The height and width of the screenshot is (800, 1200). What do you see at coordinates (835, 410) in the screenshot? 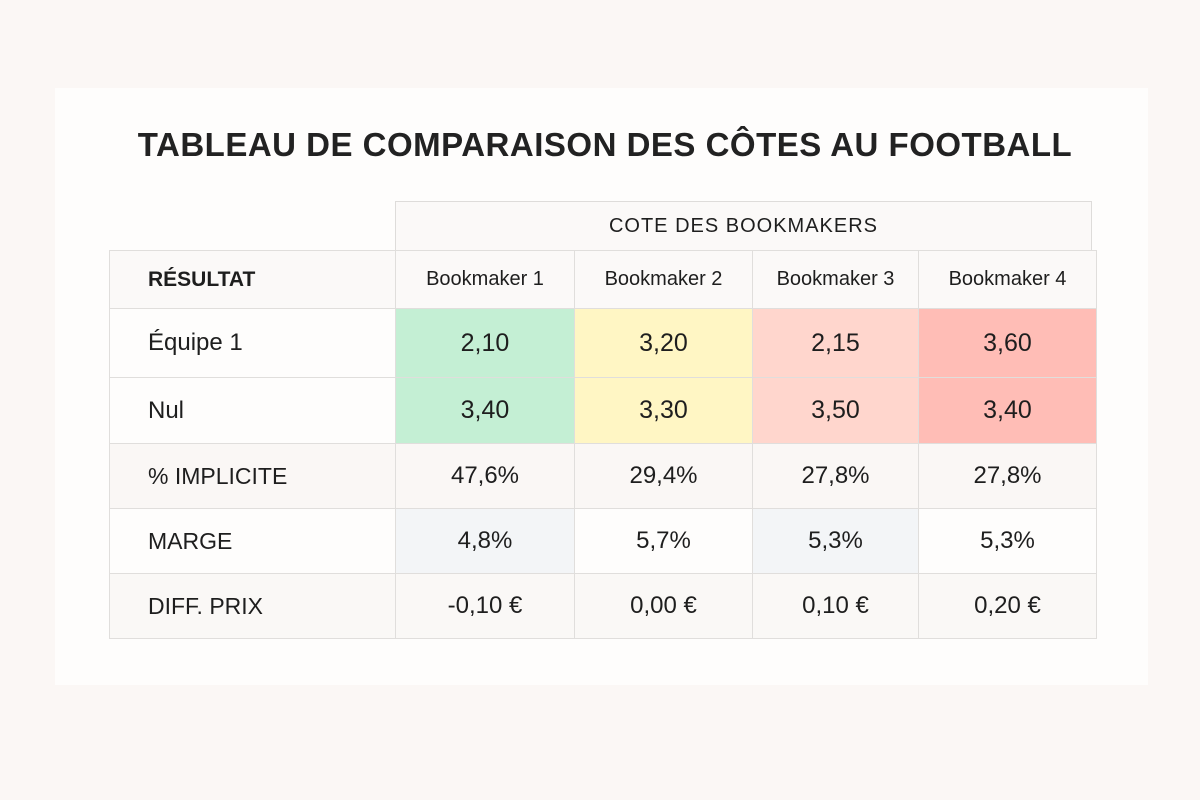
I see `odds-cell: 3,50` at bounding box center [835, 410].